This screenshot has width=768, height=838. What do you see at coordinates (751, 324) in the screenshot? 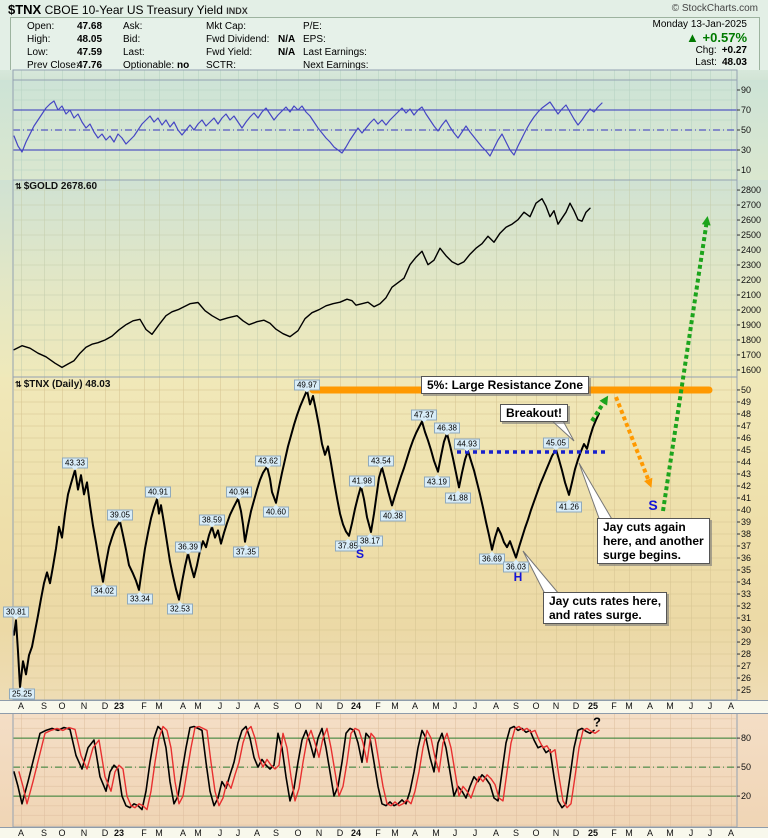
I see `gold-ytick: 1900` at bounding box center [751, 324].